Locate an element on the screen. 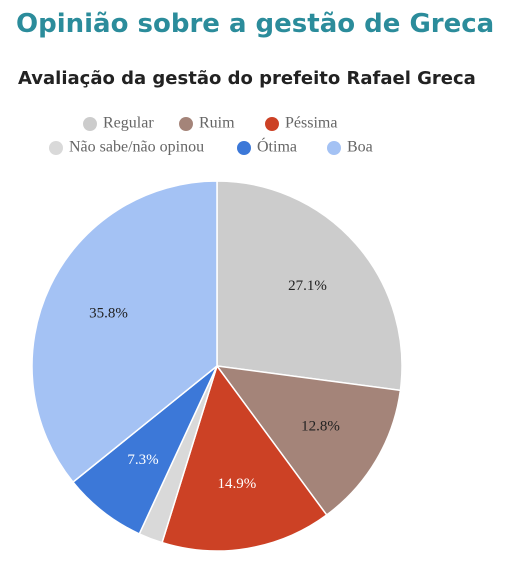 This screenshot has height=565, width=512. value-label: 27.1% is located at coordinates (307, 286).